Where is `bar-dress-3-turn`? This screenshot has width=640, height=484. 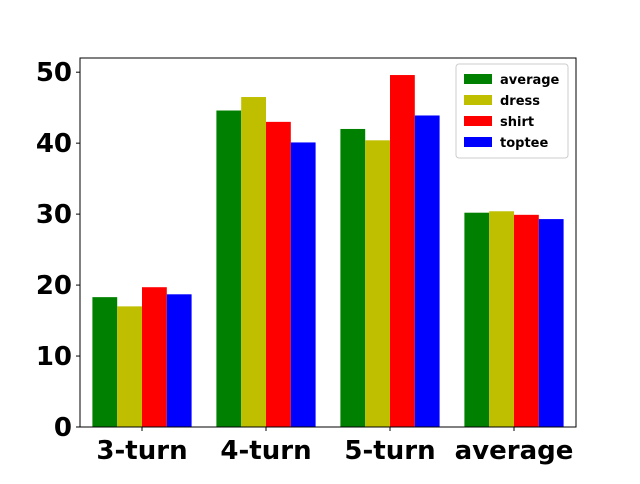
bar-dress-3-turn is located at coordinates (129, 366).